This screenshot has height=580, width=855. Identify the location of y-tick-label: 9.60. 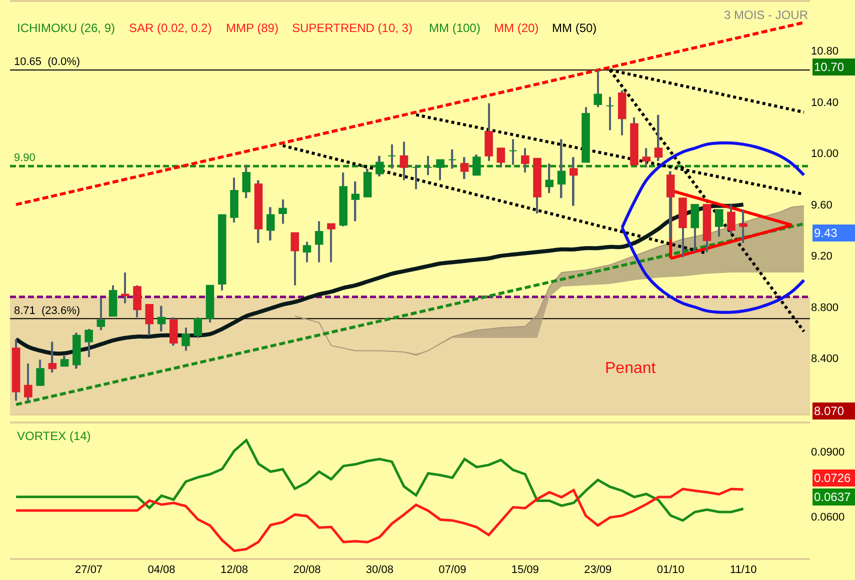
(821, 205).